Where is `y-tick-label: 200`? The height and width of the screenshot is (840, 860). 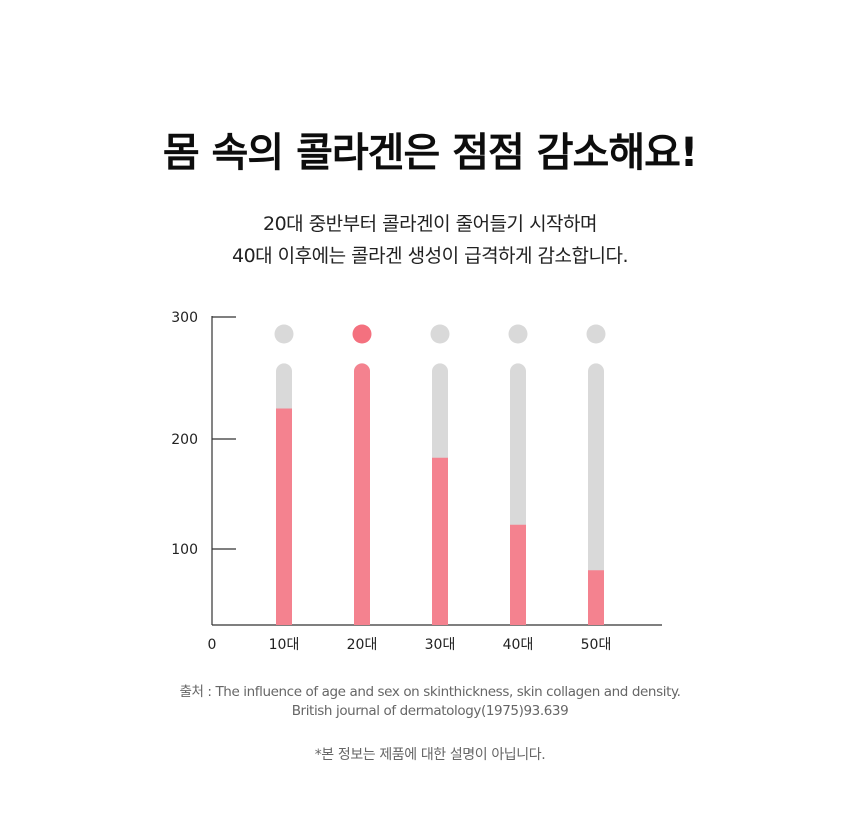
y-tick-label: 200 is located at coordinates (184, 440).